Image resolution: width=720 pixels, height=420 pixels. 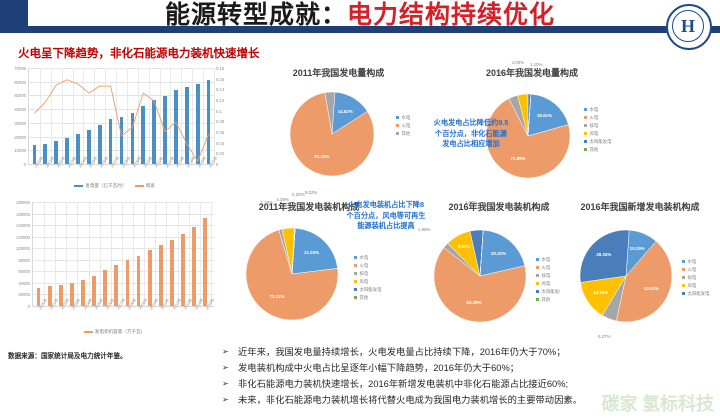 I want to click on pie-legend-newcap_2016: 水电 火电 核电 风电 太阳能发电, so click(x=695, y=278).